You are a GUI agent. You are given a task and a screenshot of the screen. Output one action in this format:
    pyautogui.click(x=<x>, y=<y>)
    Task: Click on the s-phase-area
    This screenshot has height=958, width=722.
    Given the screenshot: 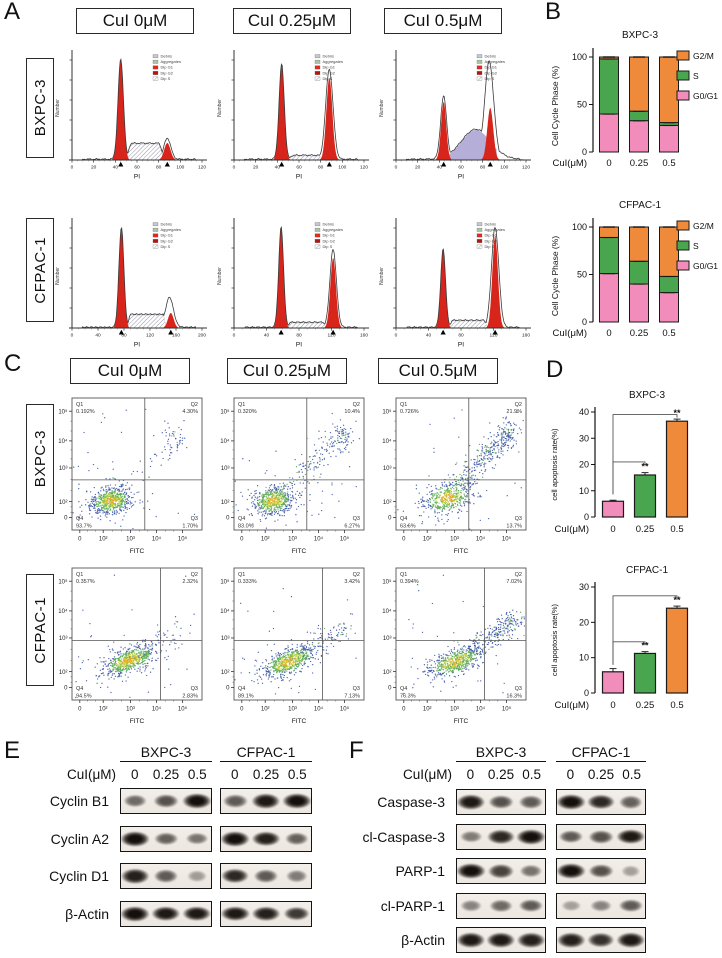 What is the action you would take?
    pyautogui.click(x=306, y=325)
    